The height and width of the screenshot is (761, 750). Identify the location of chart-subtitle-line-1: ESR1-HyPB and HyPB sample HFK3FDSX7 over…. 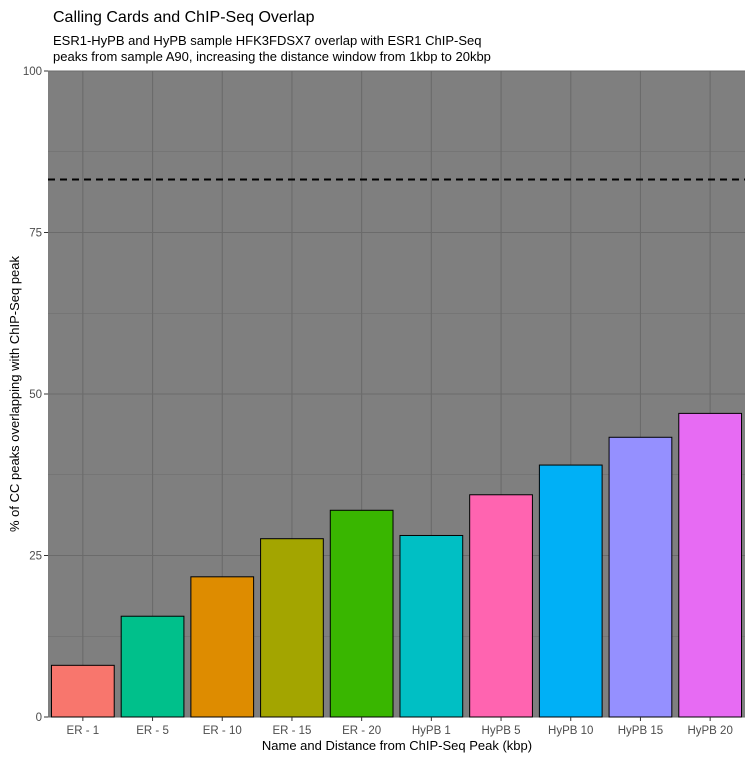
(267, 40).